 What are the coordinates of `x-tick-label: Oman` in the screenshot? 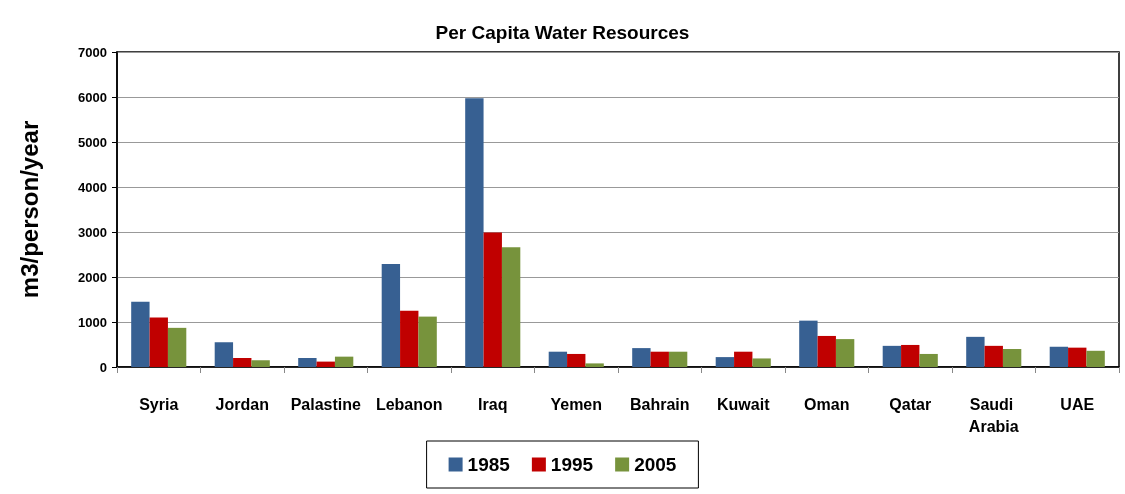 It's located at (827, 404).